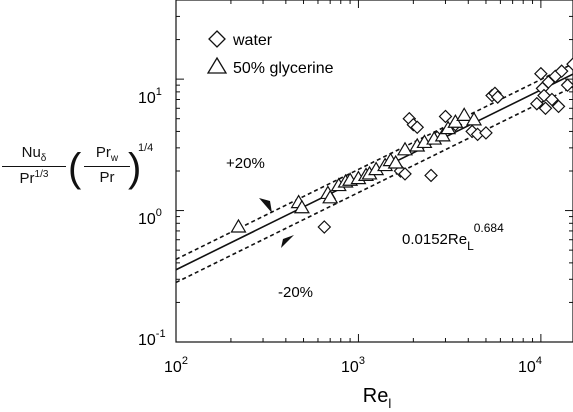  I want to click on y-label-open-paren: (, so click(75, 168).